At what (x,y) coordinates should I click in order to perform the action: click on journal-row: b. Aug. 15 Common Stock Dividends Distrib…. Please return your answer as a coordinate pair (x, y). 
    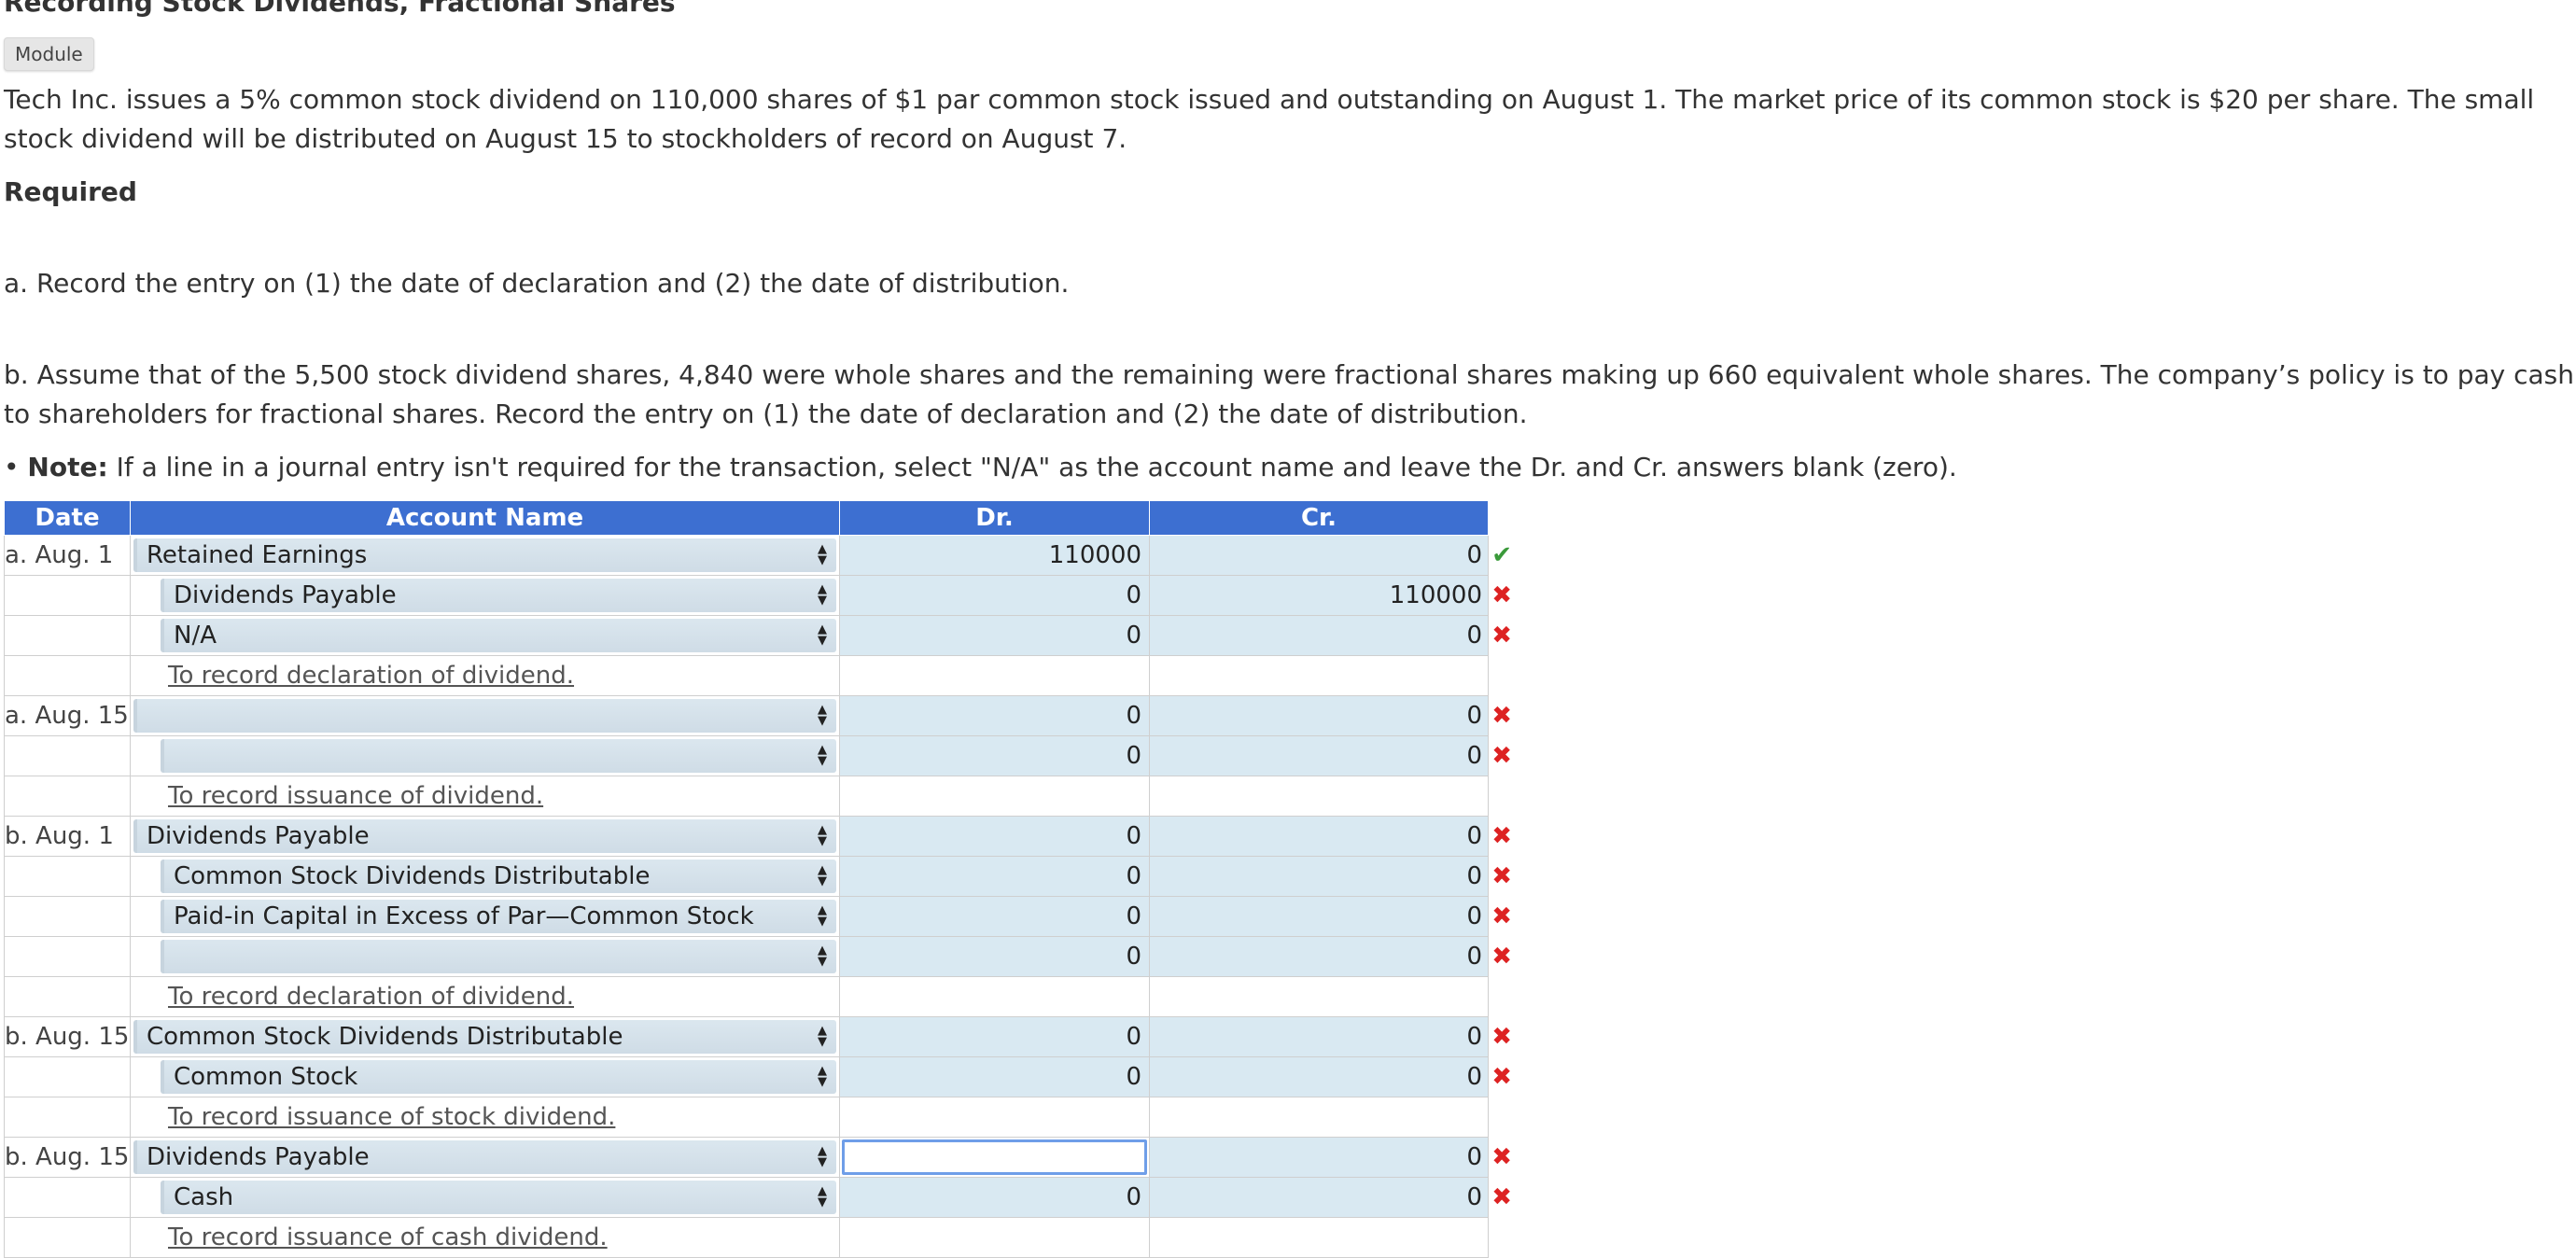
    Looking at the image, I should click on (758, 1036).